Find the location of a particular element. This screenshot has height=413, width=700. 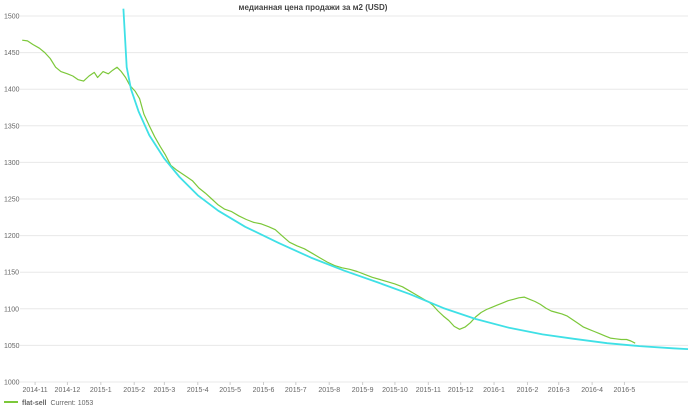

y-tick-label: 1450 is located at coordinates (12, 53).